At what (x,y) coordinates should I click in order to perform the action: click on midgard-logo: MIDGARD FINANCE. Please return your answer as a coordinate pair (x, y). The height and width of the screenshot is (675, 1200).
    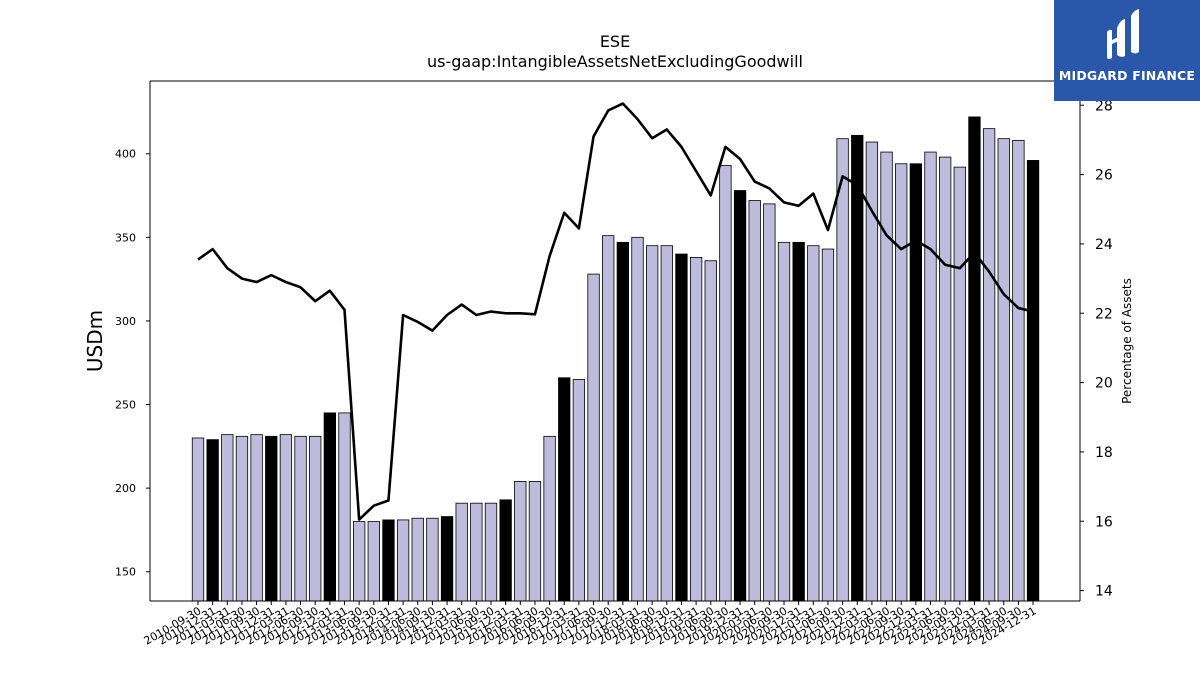
    Looking at the image, I should click on (1127, 50).